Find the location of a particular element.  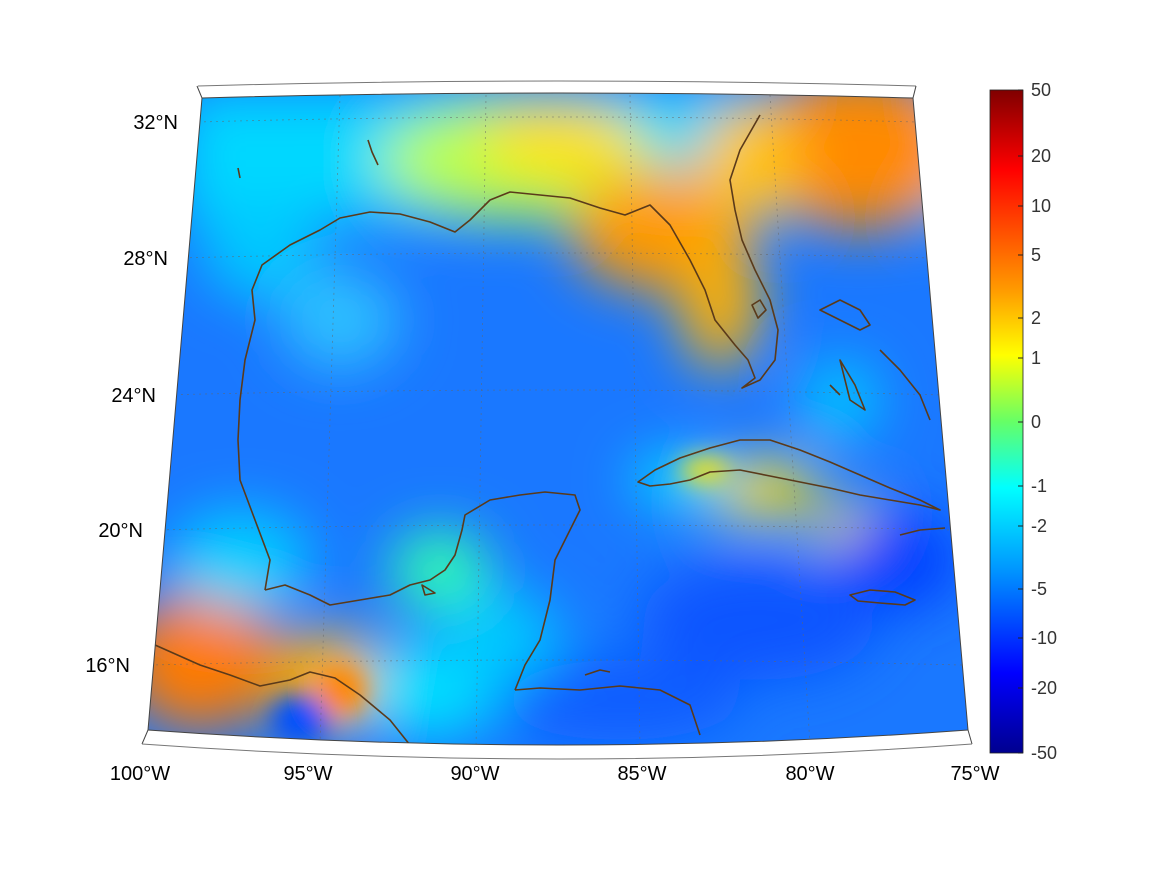

lat-label-20: 20°N is located at coordinates (120, 531).